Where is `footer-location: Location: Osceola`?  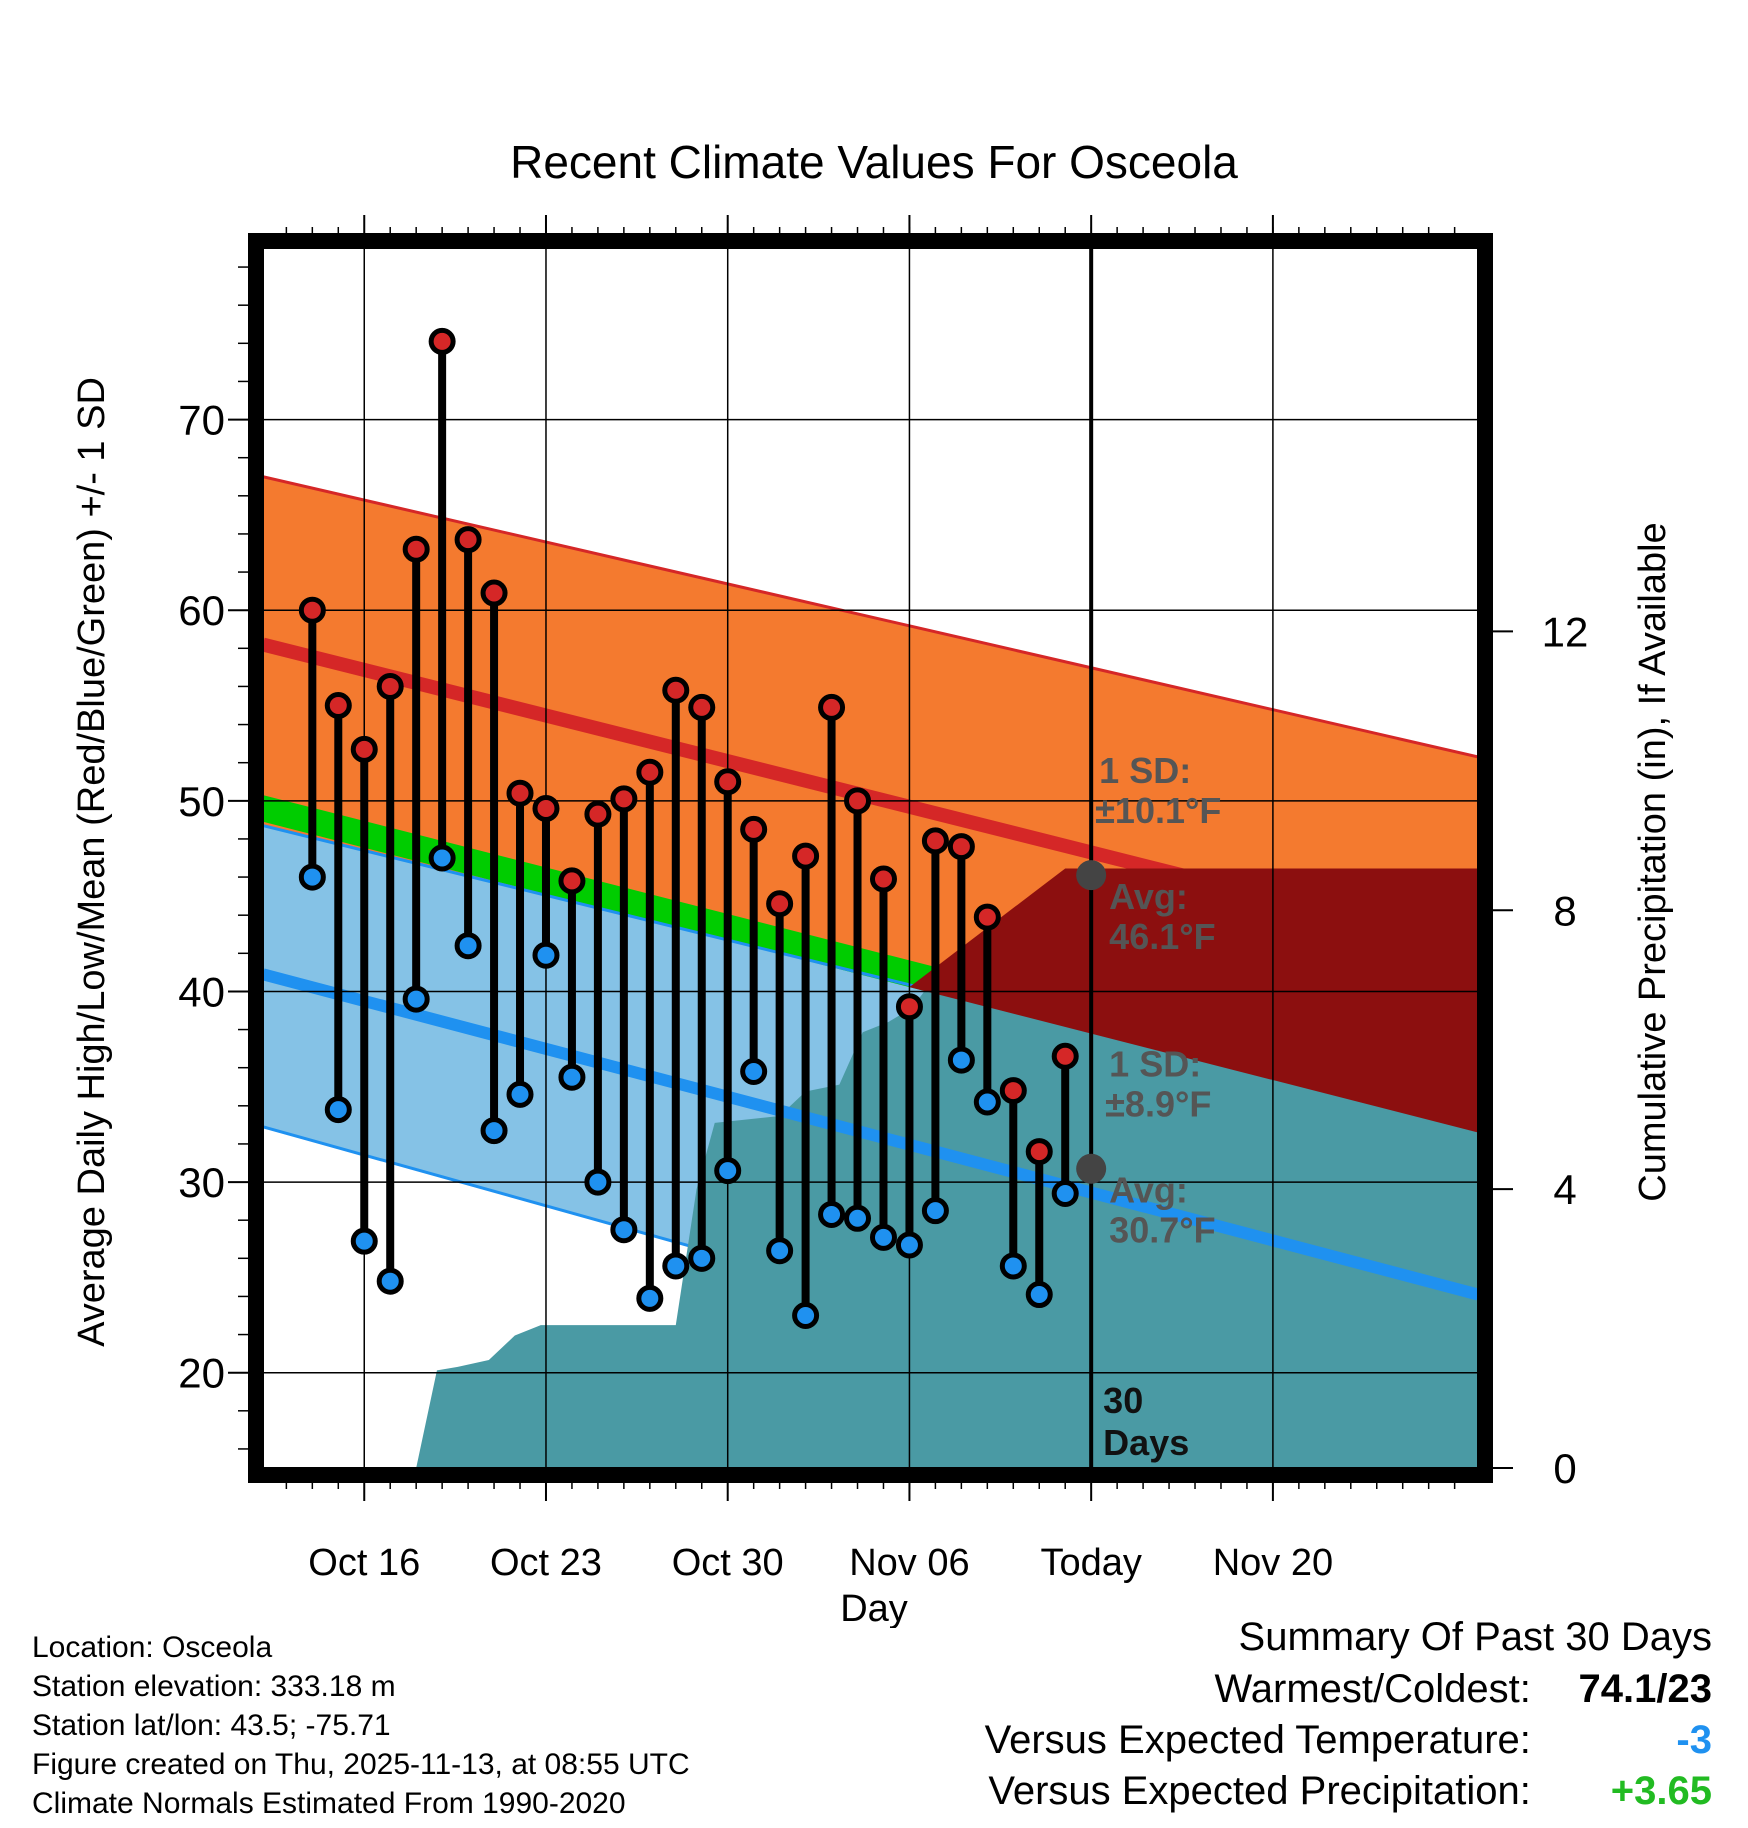 footer-location: Location: Osceola is located at coordinates (152, 1647).